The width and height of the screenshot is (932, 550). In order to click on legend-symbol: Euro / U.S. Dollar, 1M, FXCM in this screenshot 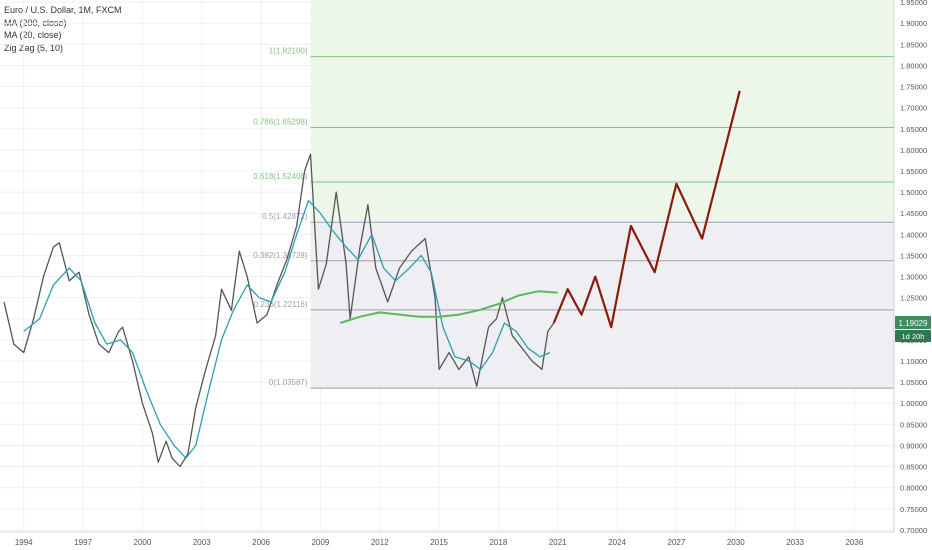, I will do `click(63, 10)`.